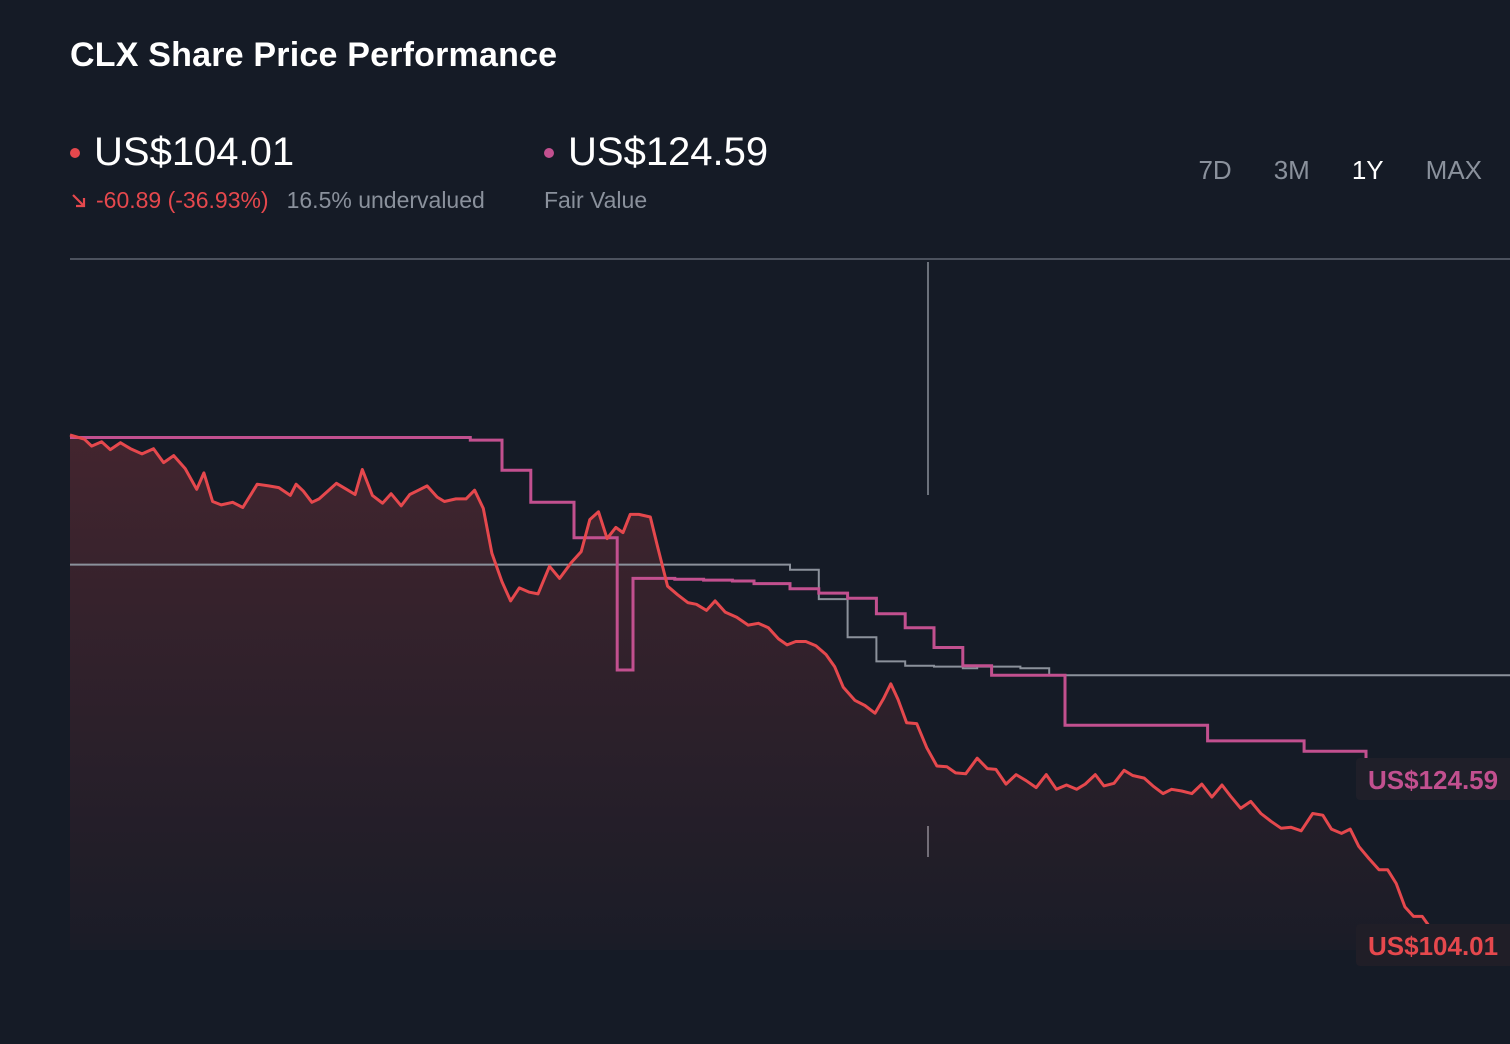 This screenshot has width=1510, height=1044. Describe the element at coordinates (79, 200) in the screenshot. I see `down-right-arrow-icon` at that location.